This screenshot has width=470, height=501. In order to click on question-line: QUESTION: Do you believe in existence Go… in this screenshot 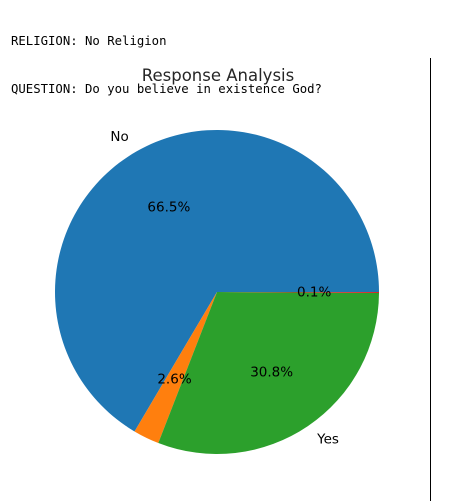, I will do `click(166, 89)`.